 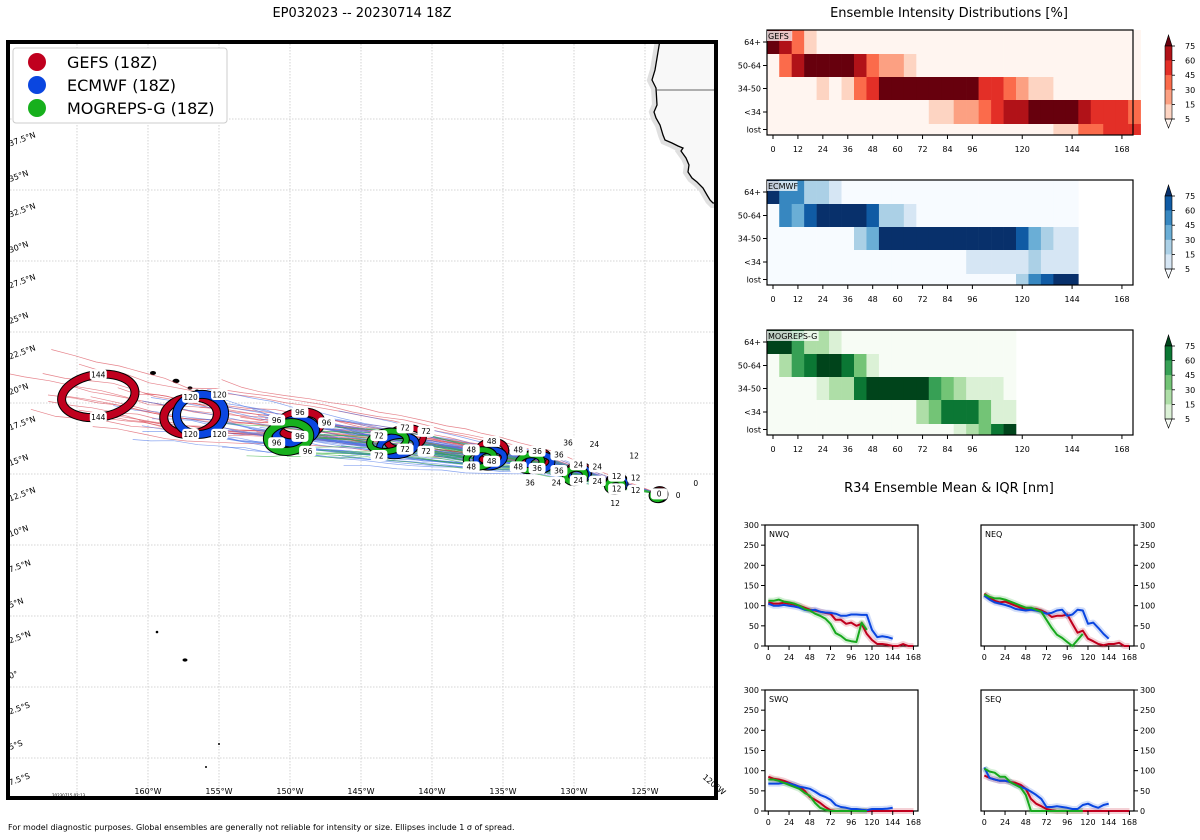 I want to click on land, so click(x=683, y=123).